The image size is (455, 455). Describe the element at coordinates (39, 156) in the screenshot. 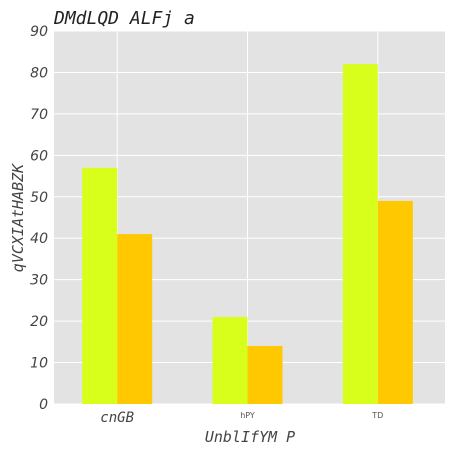

I see `y-tick-label: 60` at that location.